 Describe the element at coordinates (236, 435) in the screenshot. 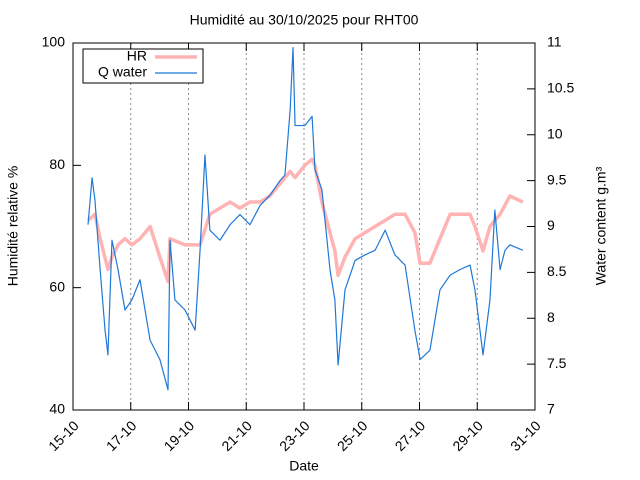

I see `x-tick-label: 21-10` at that location.